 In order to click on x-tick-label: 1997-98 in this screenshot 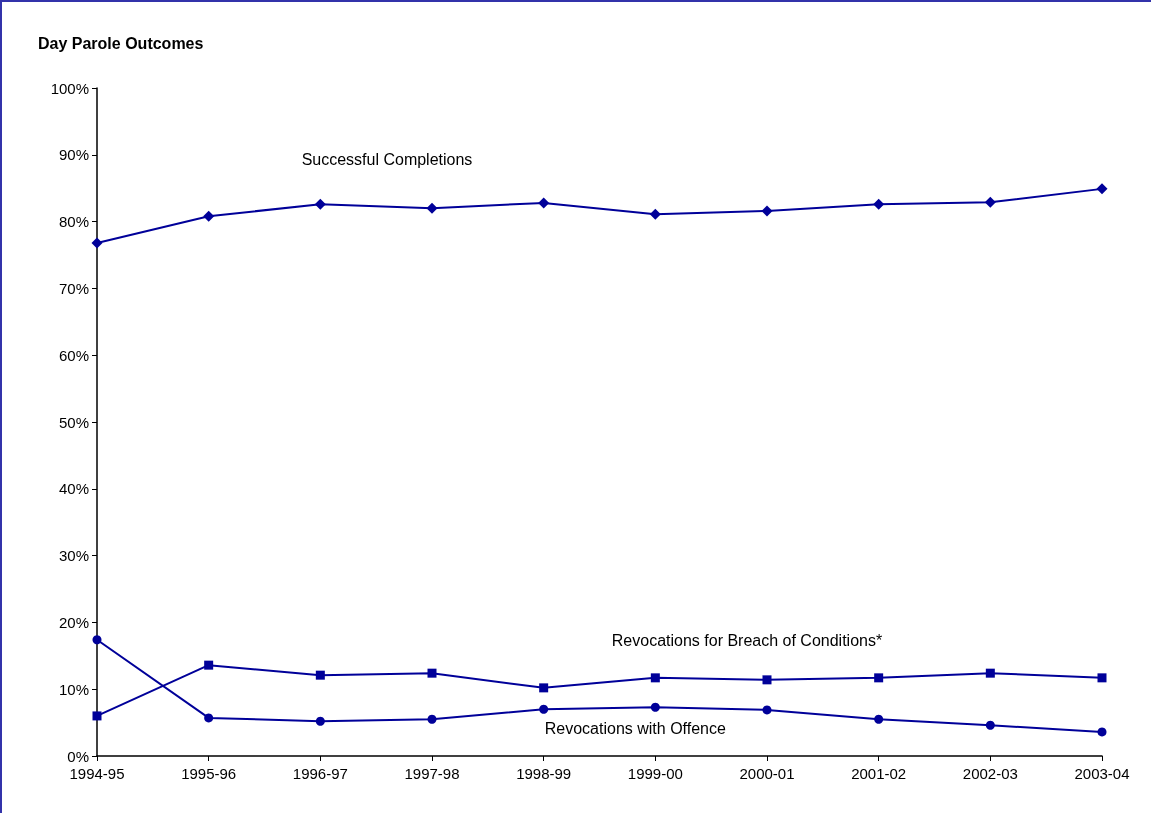, I will do `click(432, 773)`.